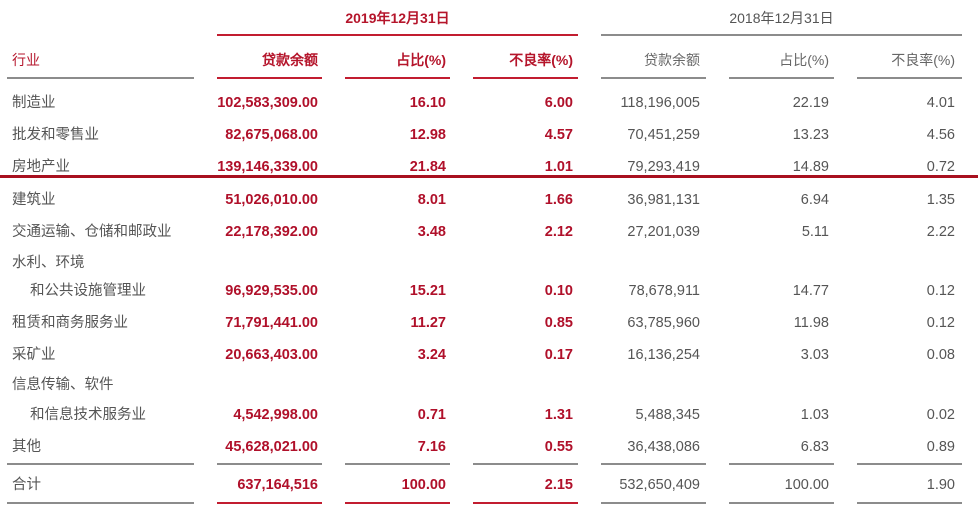  I want to click on npl-2019: 0.17, so click(558, 355).